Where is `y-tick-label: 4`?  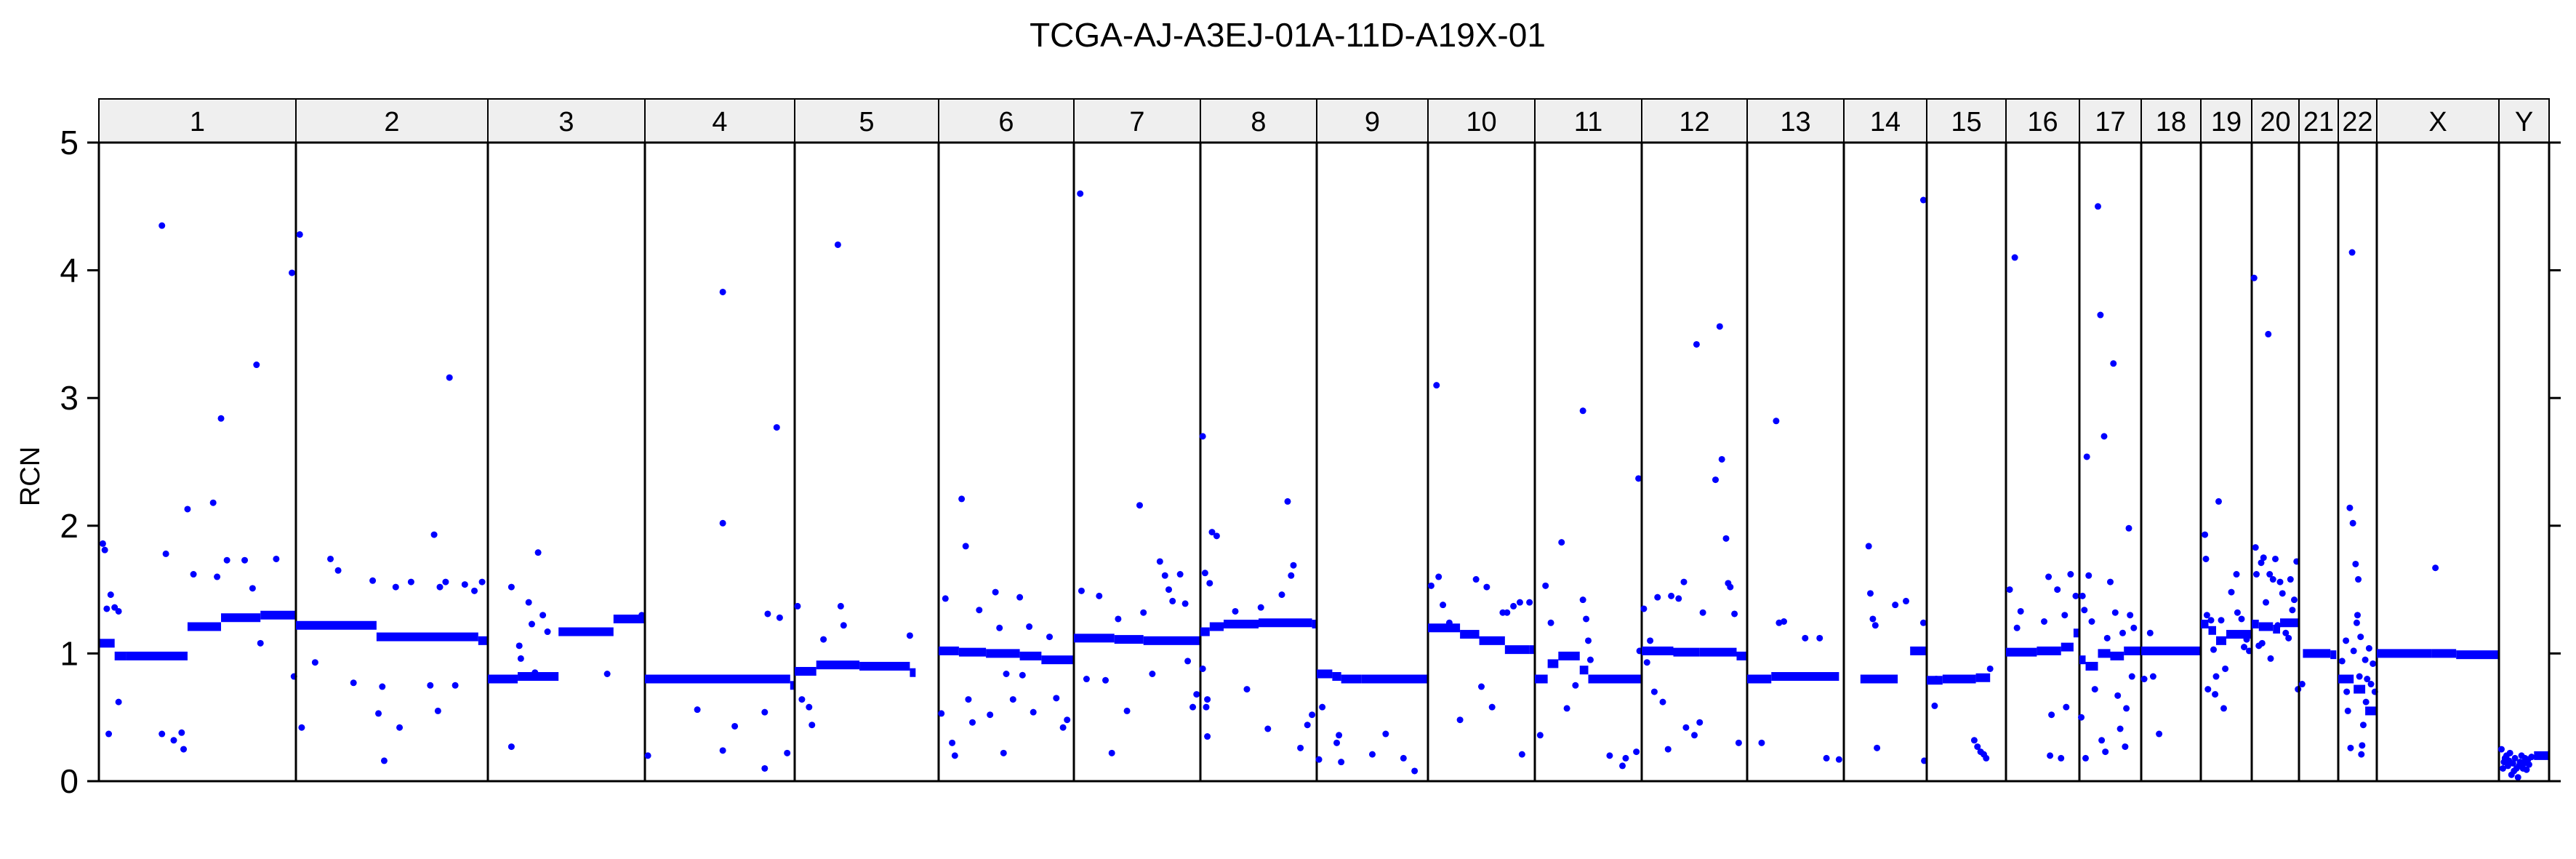
y-tick-label: 4 is located at coordinates (70, 270).